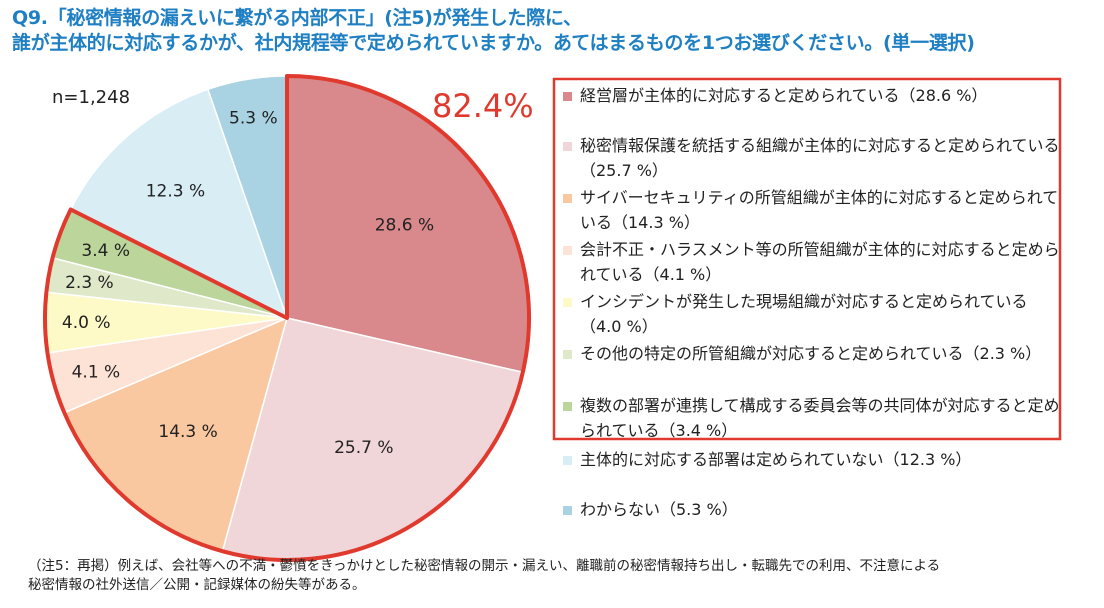 This screenshot has height=608, width=1104. Describe the element at coordinates (813, 509) in the screenshot. I see `legend-item-9: わからない（5.3 %）` at that location.